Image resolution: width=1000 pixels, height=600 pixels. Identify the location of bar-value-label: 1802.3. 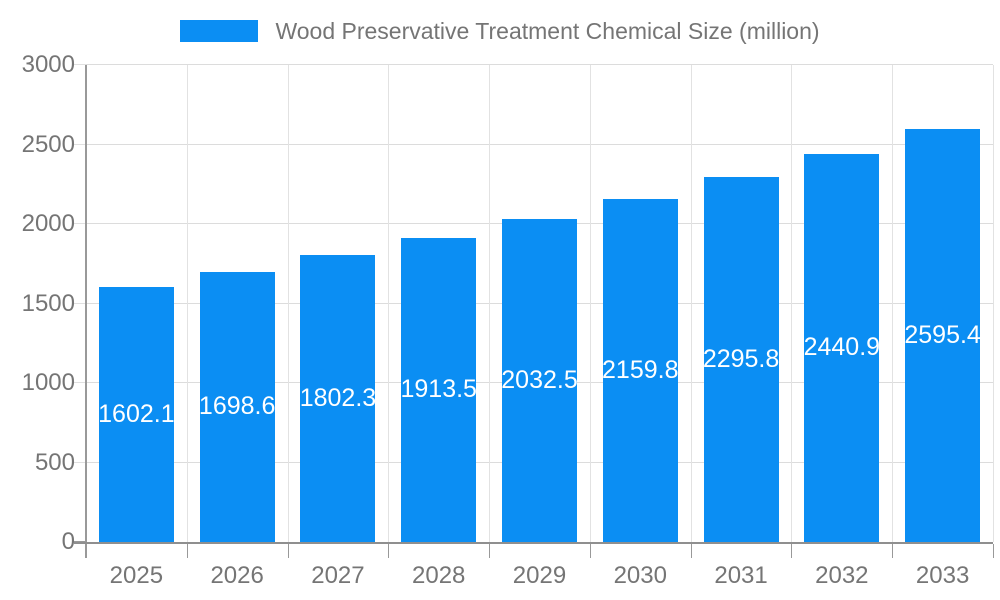
(338, 398).